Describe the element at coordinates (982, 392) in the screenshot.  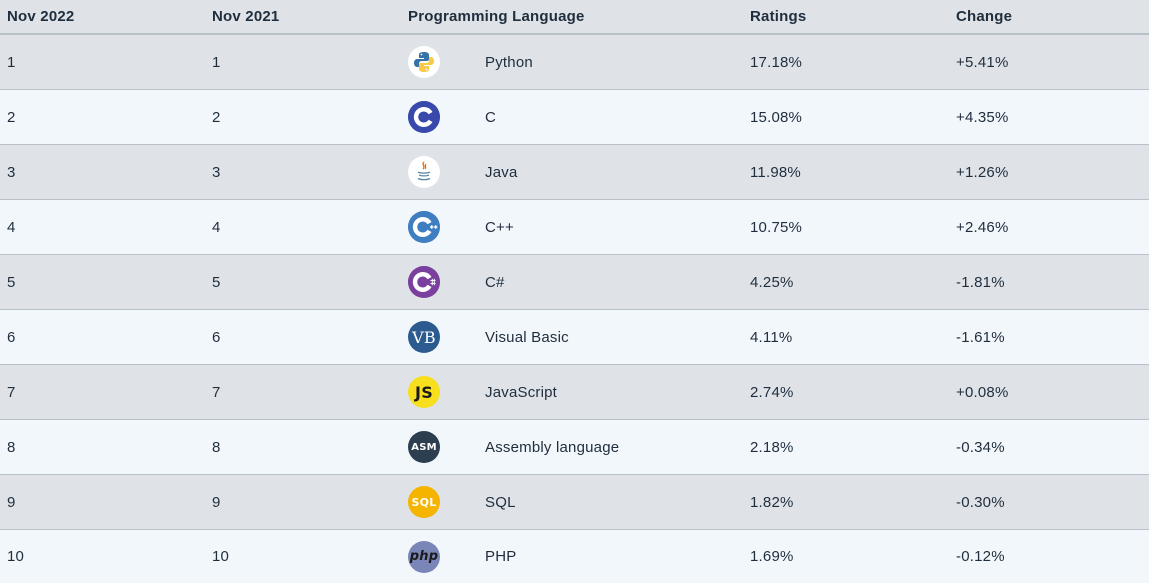
I see `change-value: +0.08%` at that location.